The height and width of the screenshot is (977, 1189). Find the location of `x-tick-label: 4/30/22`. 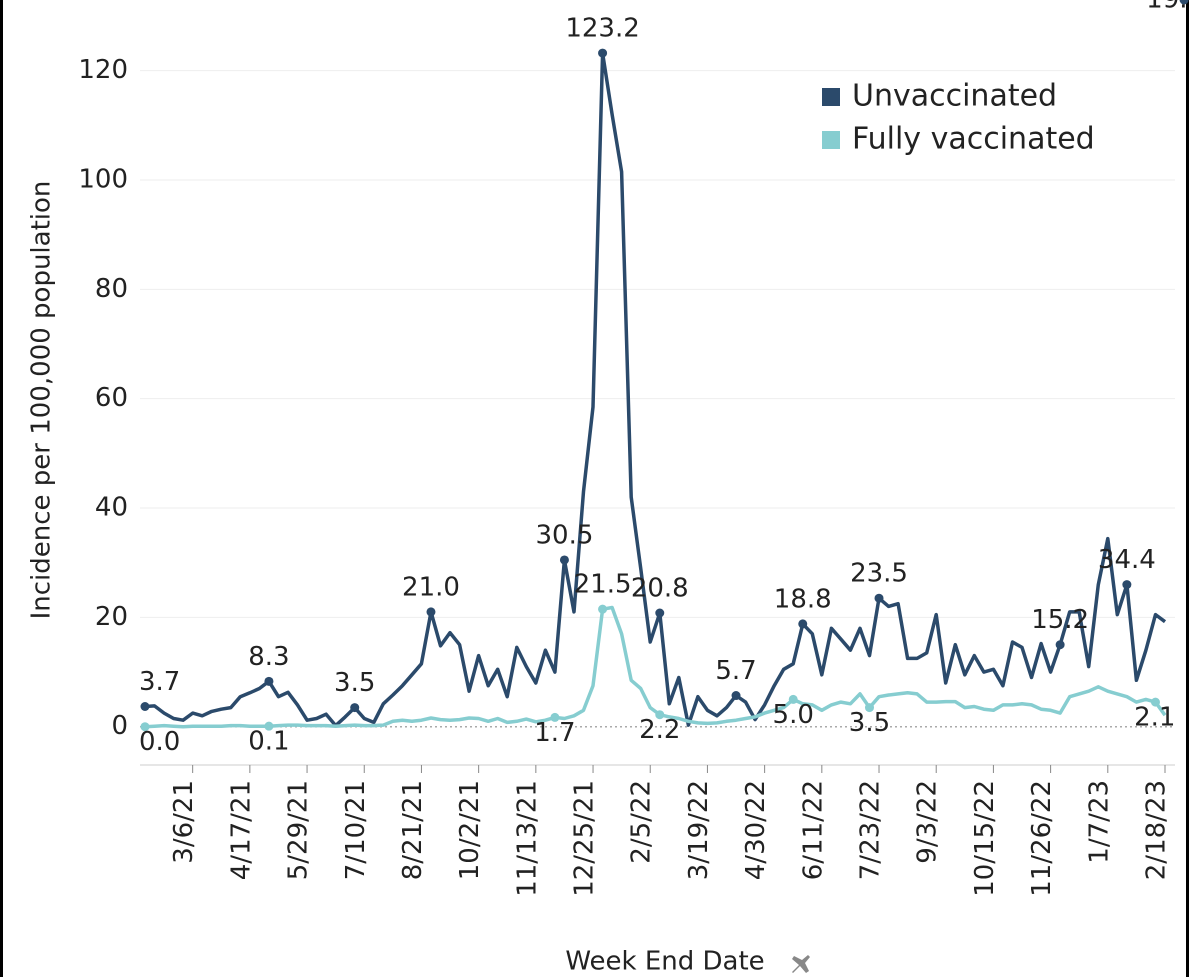

x-tick-label: 4/30/22 is located at coordinates (756, 830).